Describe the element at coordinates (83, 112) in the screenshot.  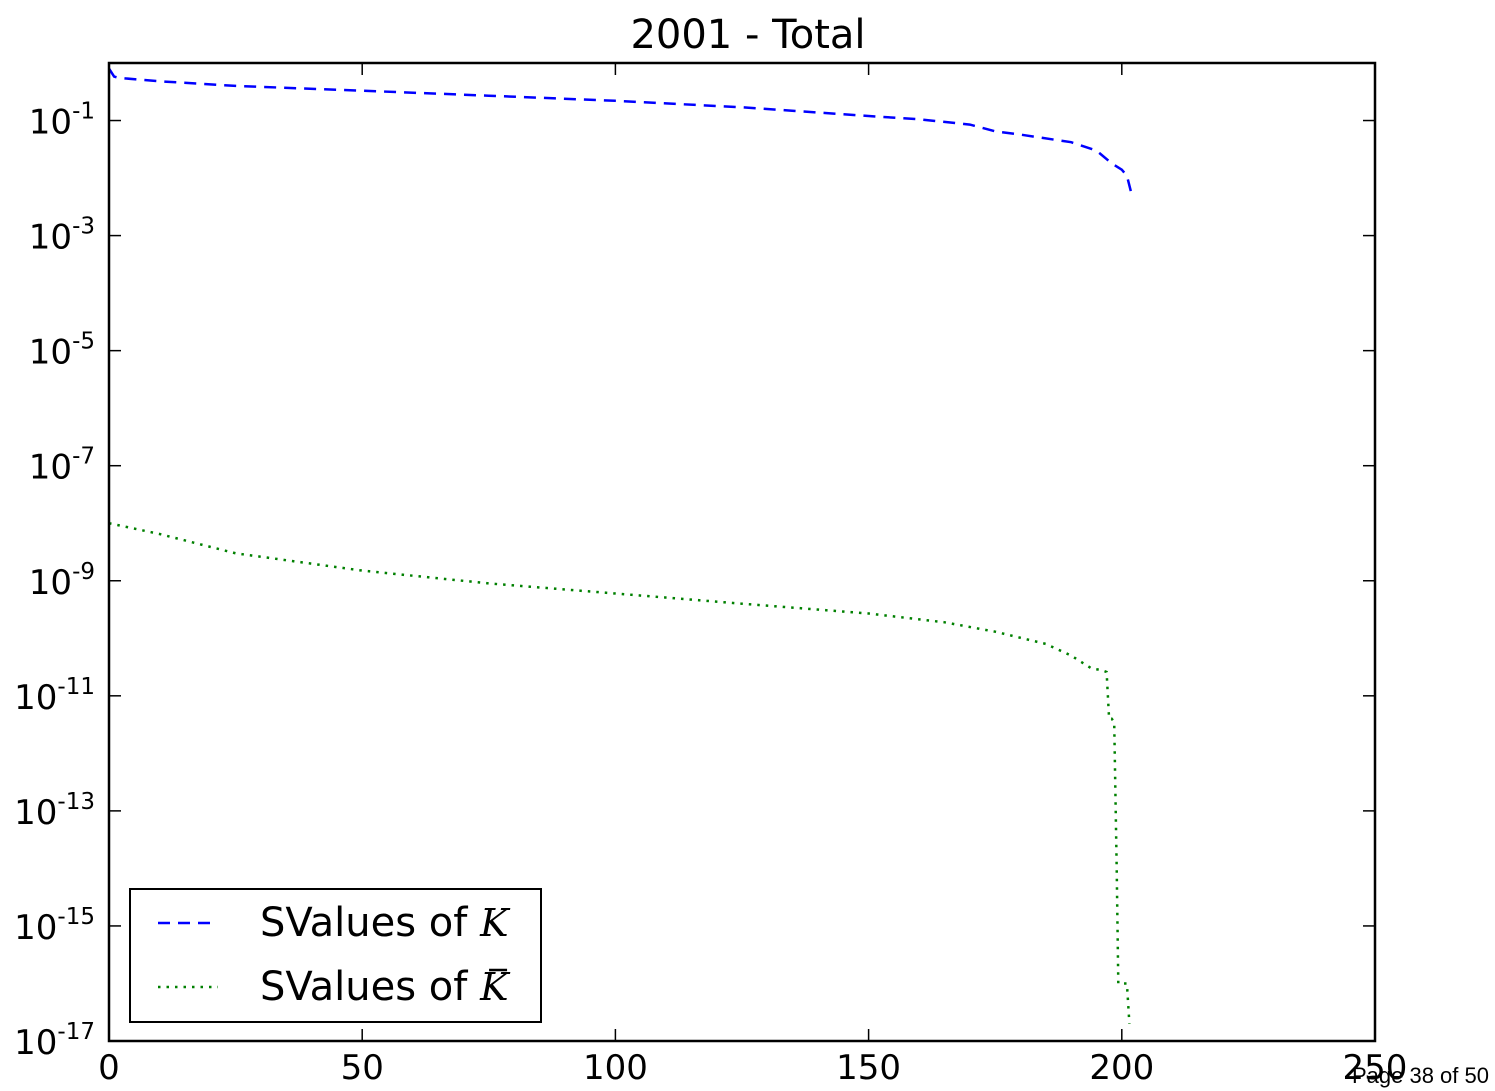
I see `y-tick-exponent: -1` at that location.